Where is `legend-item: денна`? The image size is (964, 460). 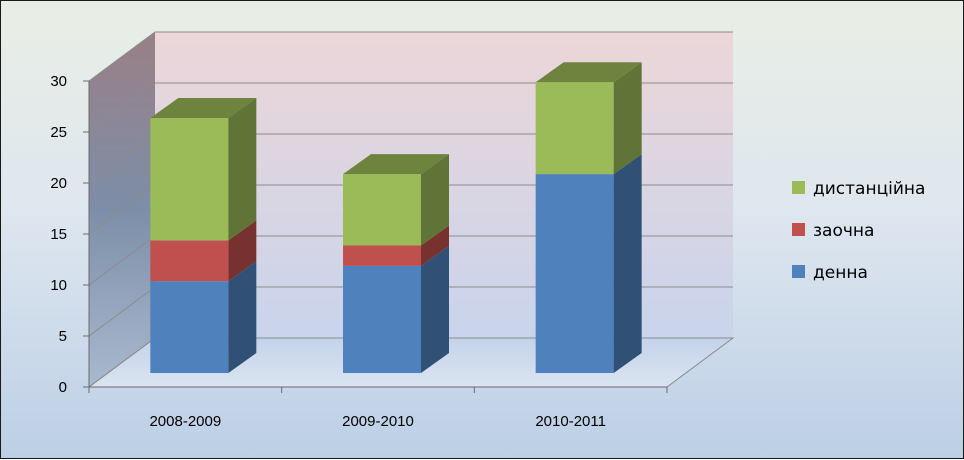
legend-item: денна is located at coordinates (830, 273).